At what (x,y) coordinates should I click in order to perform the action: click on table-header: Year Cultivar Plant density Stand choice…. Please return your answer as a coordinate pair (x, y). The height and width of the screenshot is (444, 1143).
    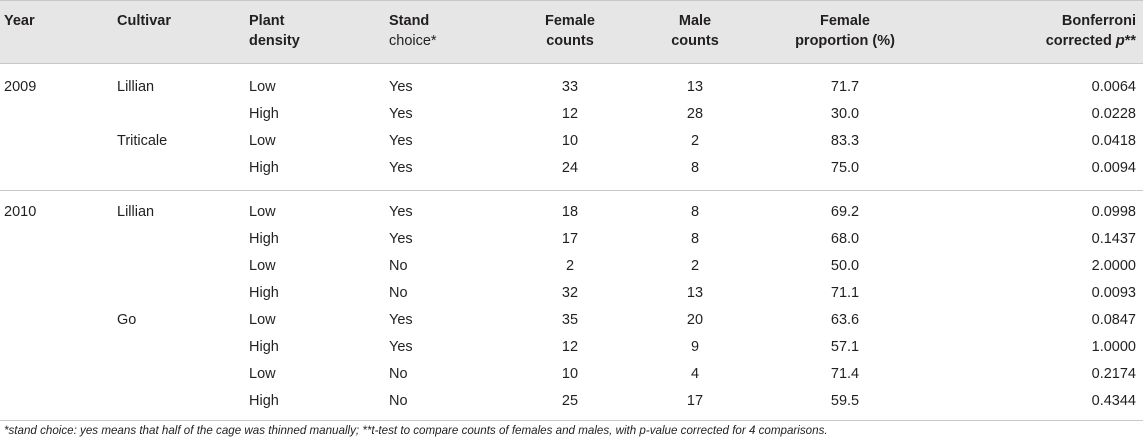
    Looking at the image, I should click on (571, 32).